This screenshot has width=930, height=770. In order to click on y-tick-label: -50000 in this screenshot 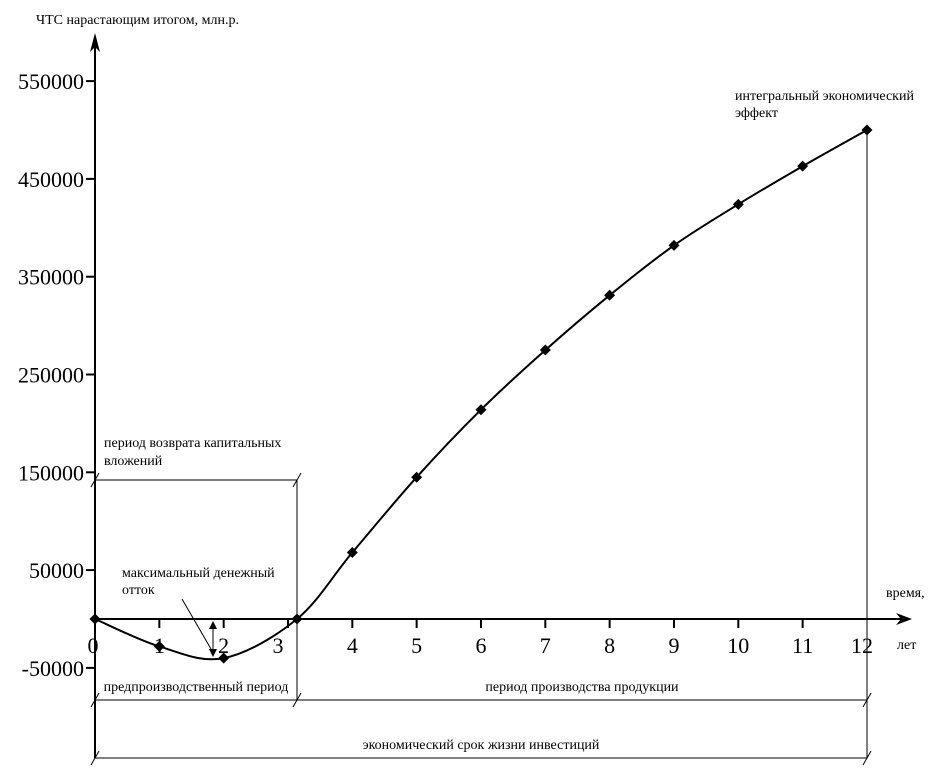, I will do `click(53, 668)`.